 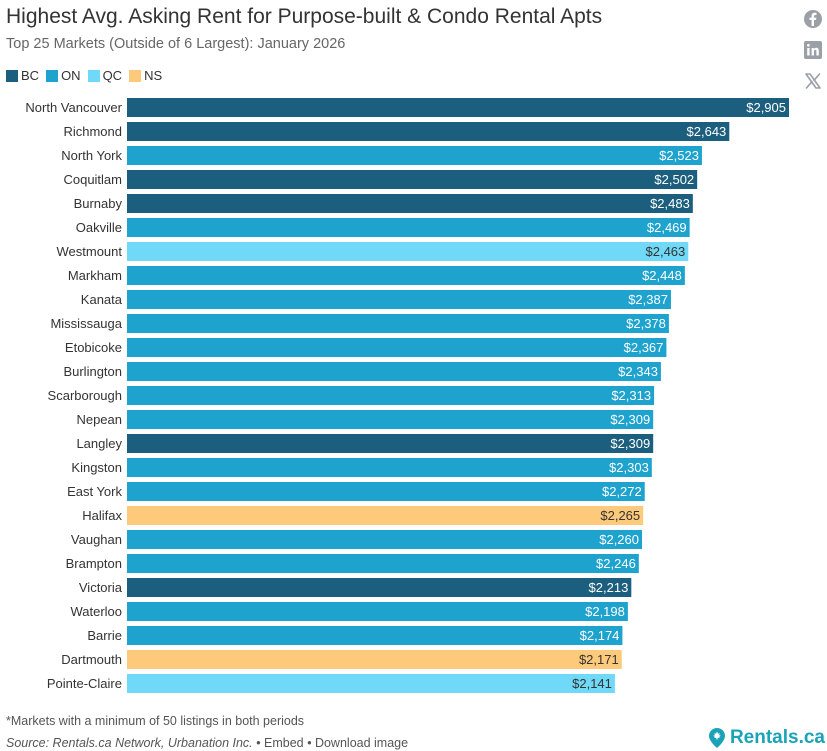 What do you see at coordinates (674, 179) in the screenshot?
I see `value-label: $2,502` at bounding box center [674, 179].